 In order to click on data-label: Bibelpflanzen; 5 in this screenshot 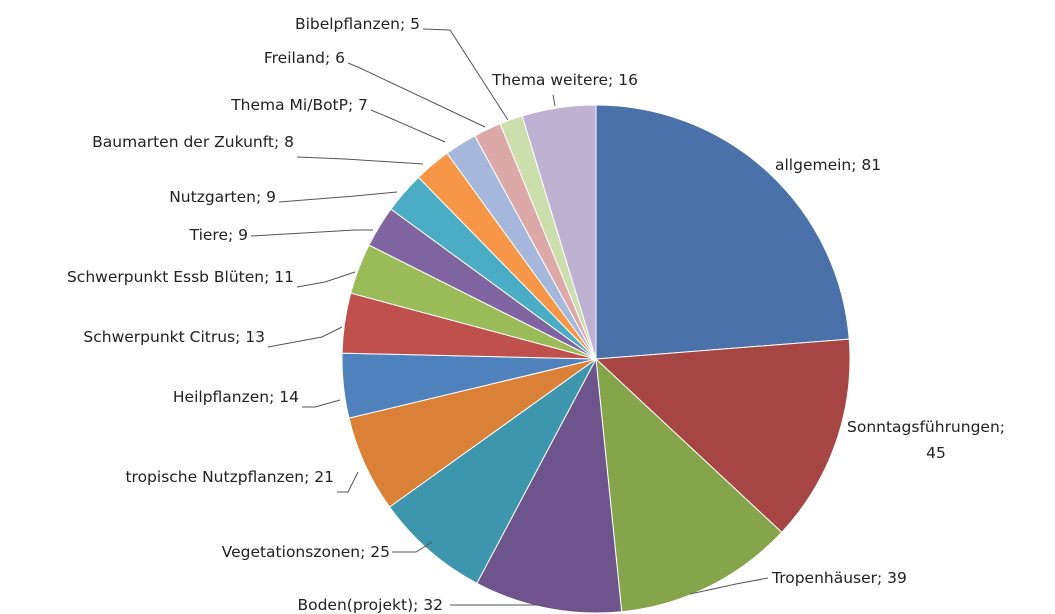, I will do `click(357, 24)`.